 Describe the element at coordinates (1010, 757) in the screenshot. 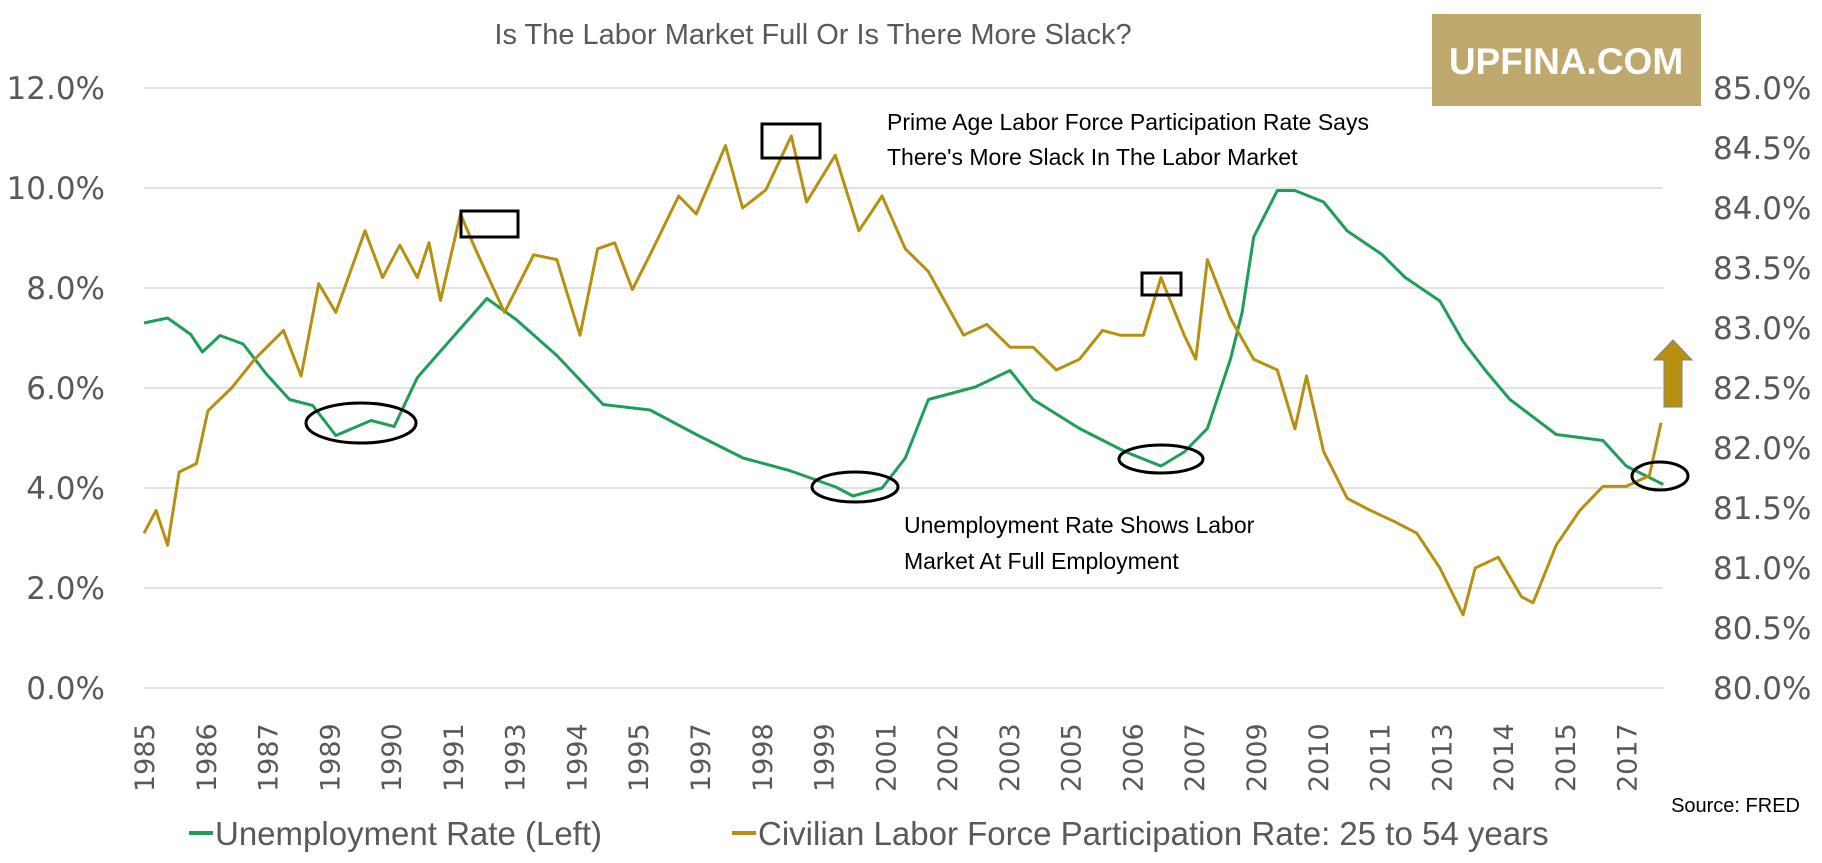

I see `x-axis-tick-label: 2003` at that location.